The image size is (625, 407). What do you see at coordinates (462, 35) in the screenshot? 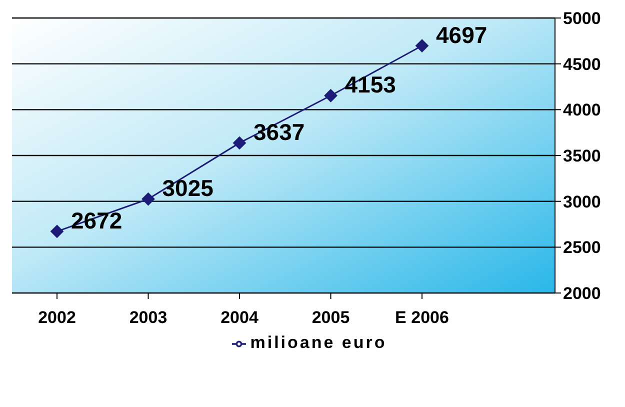
I see `data-label: 4697` at bounding box center [462, 35].